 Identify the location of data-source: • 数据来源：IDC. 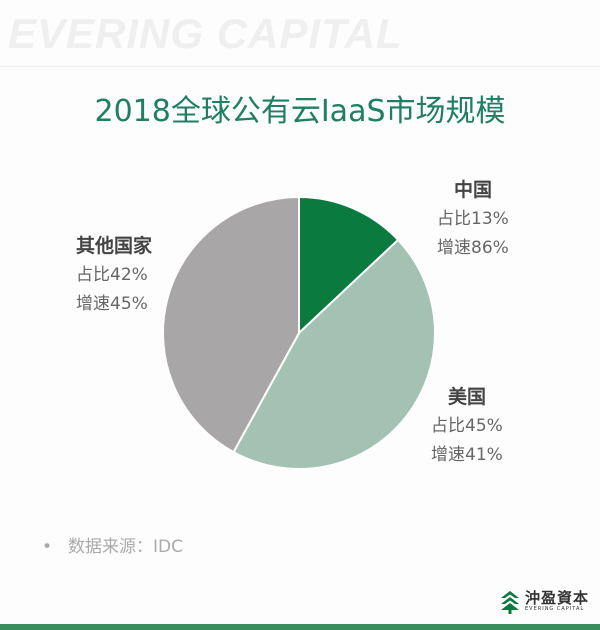
(112, 544).